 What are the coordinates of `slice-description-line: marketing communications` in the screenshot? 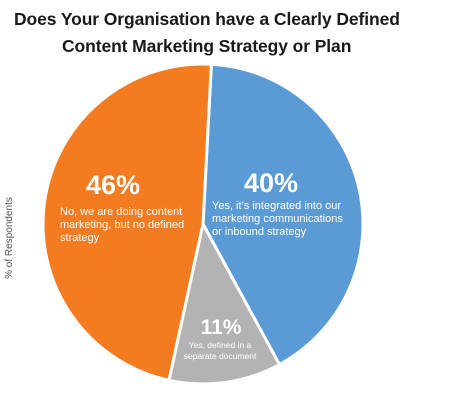 It's located at (277, 219).